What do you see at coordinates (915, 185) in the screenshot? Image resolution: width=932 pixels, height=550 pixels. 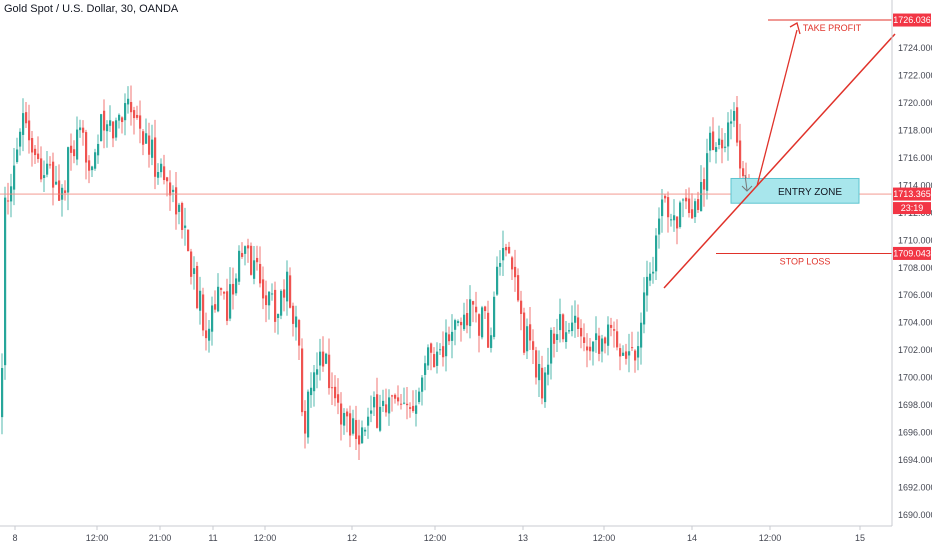 I see `y-tick-label: 1714.000` at bounding box center [915, 185].